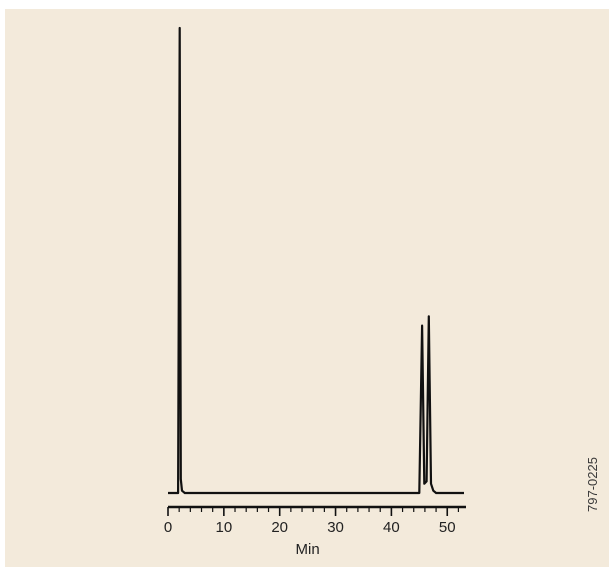 This screenshot has height=567, width=609. What do you see at coordinates (308, 549) in the screenshot?
I see `x-axis-label: Min` at bounding box center [308, 549].